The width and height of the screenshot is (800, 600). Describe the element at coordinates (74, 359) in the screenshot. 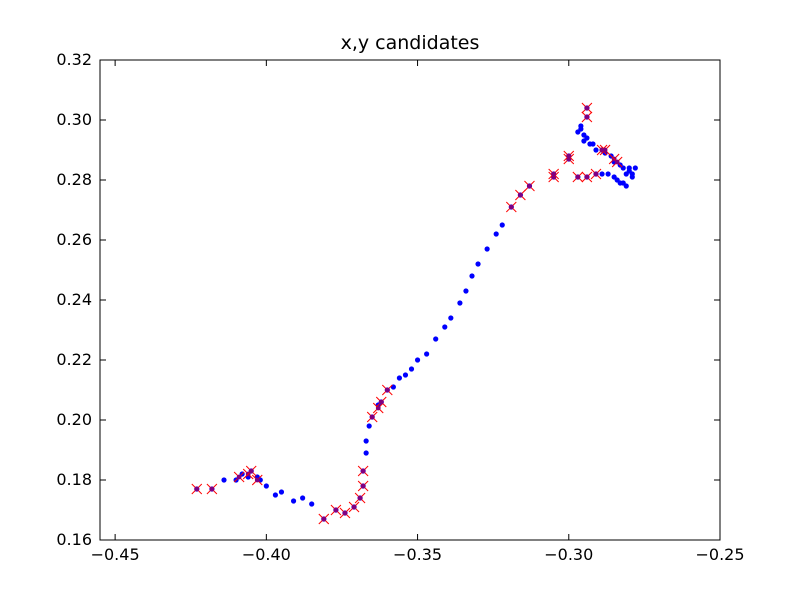

I see `y-tick-label: 0.22` at that location.